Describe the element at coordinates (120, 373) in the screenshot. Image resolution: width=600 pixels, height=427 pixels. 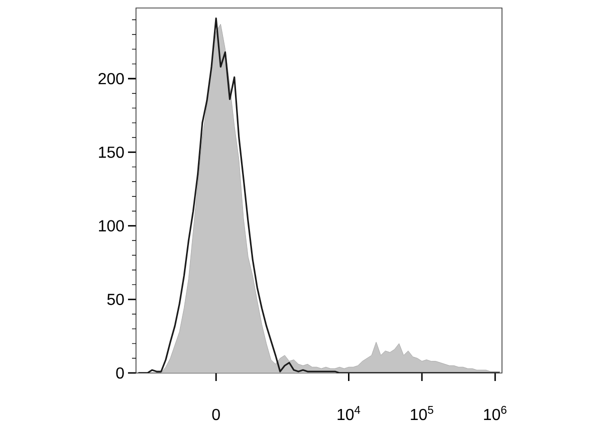
I see `y-tick-label: 0` at that location.